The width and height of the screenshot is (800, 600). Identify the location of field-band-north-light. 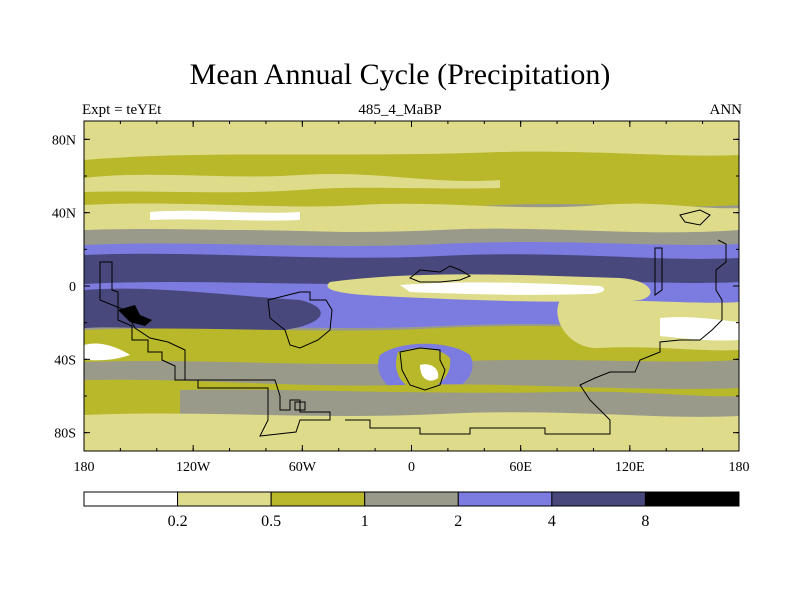
(292, 183).